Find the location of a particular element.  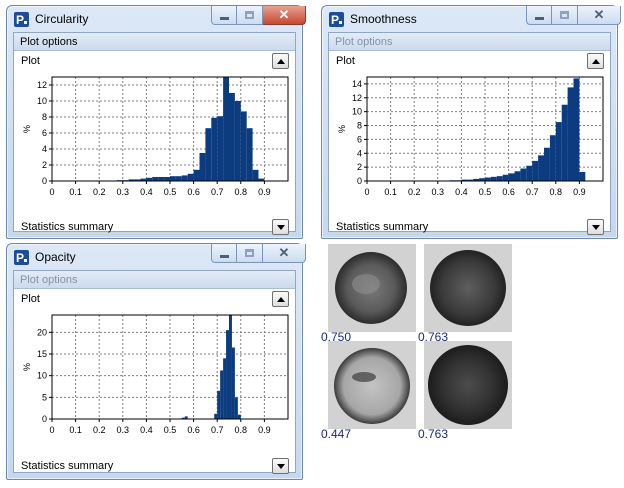

y-tick-label: 0 is located at coordinates (359, 181).